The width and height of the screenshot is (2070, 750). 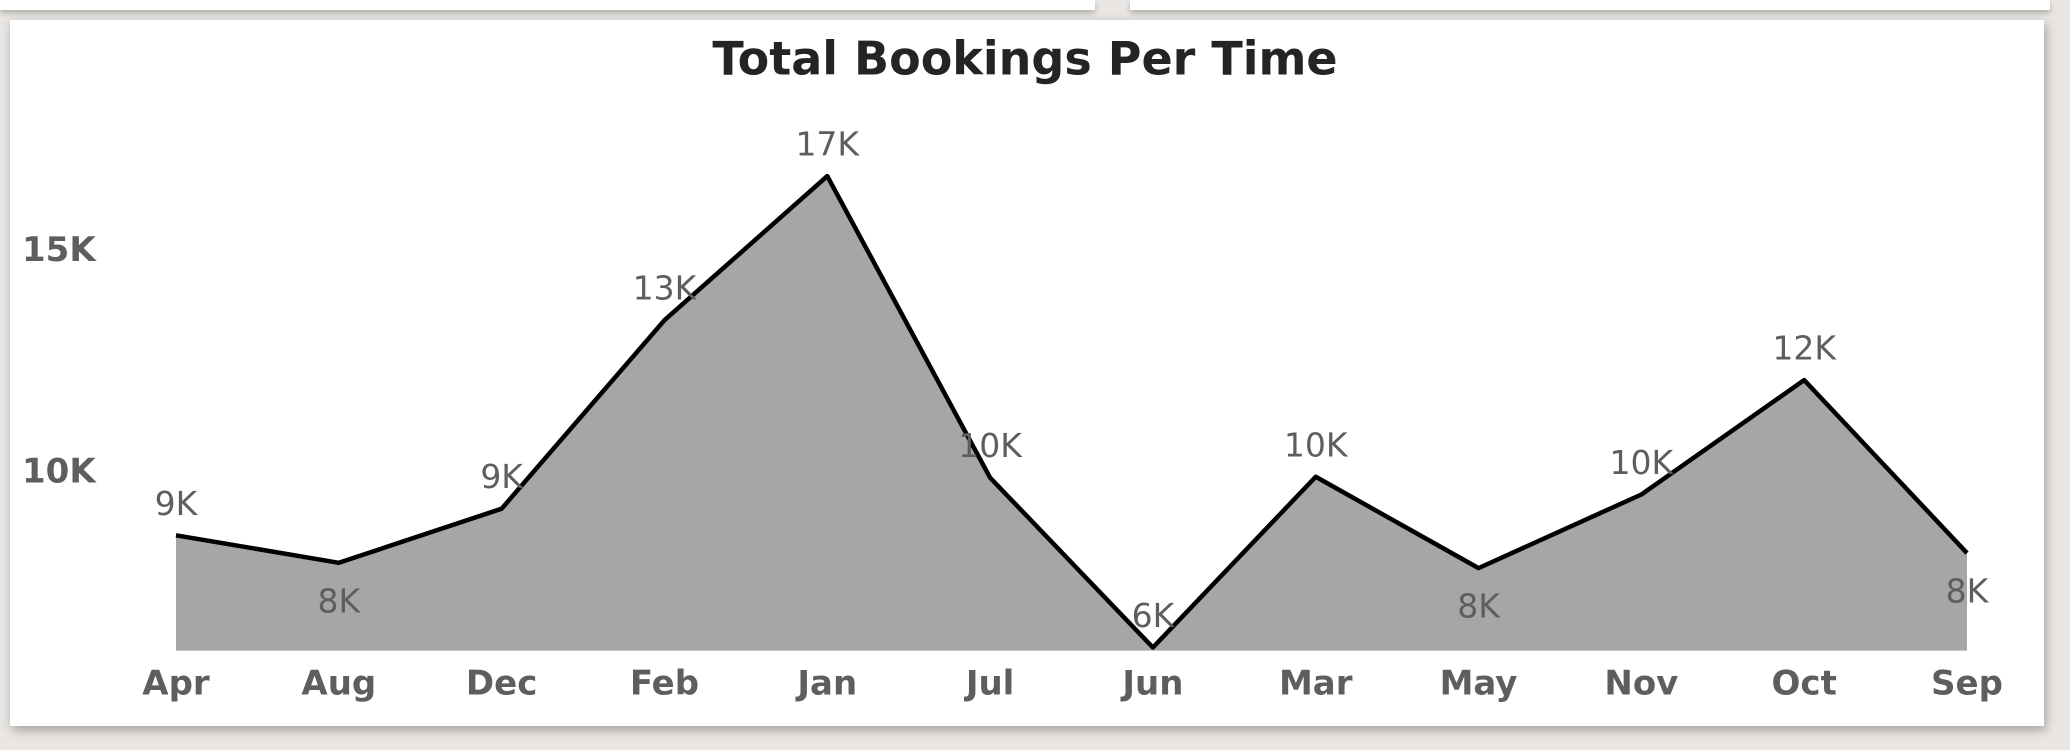 I want to click on x-tick-label: Jul, so click(x=989, y=684).